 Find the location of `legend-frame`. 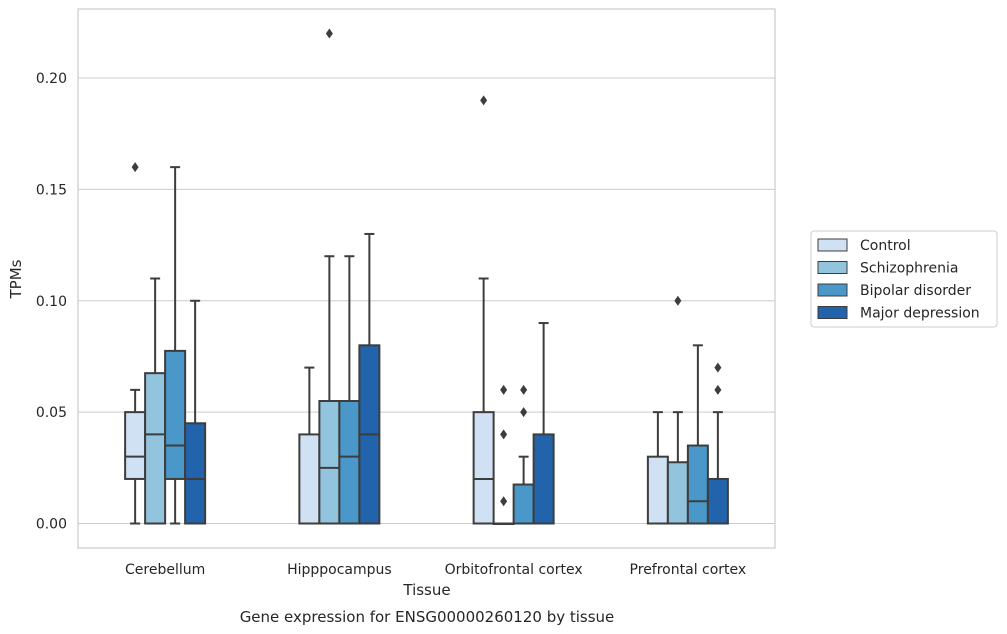

legend-frame is located at coordinates (904, 279).